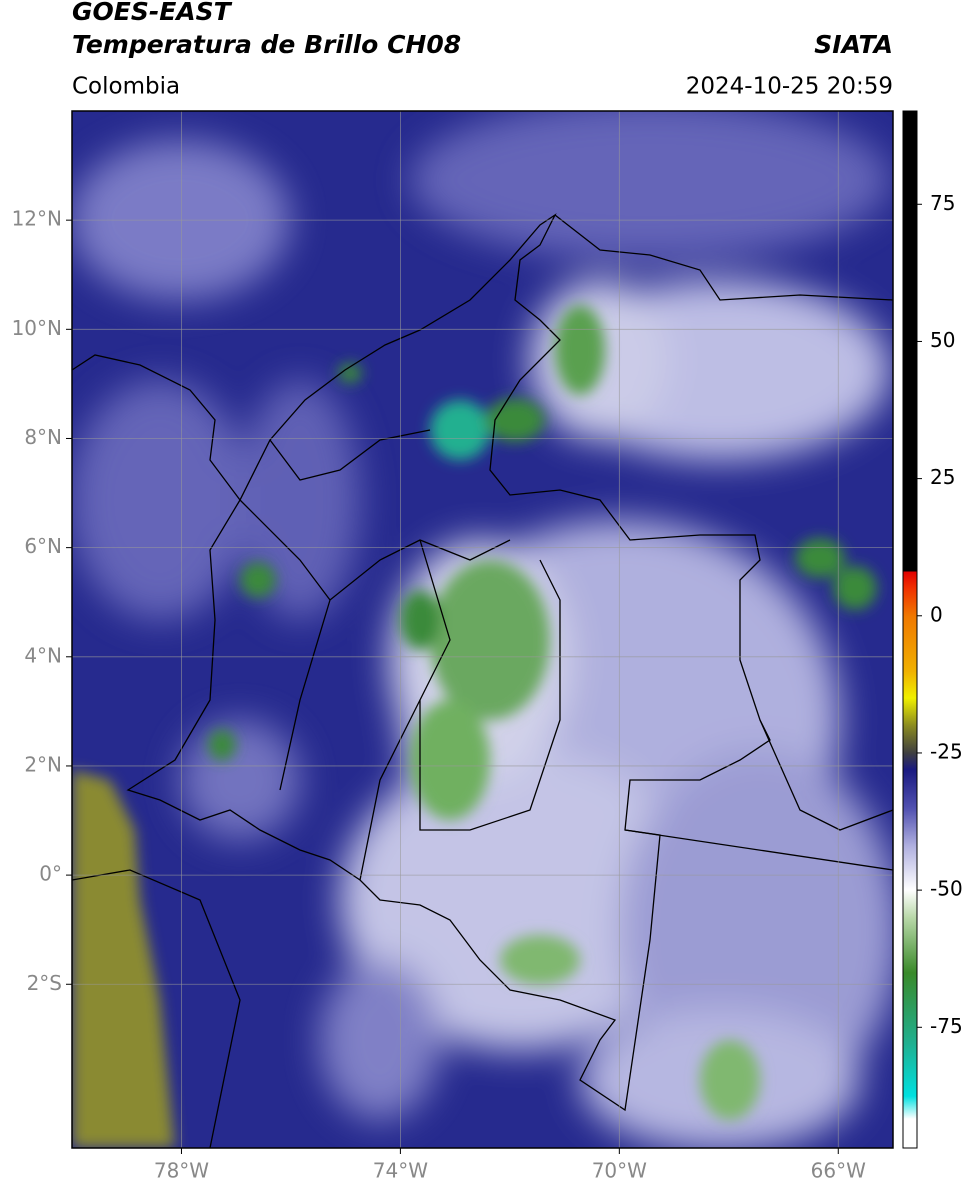 This screenshot has height=1194, width=966. What do you see at coordinates (43, 764) in the screenshot?
I see `y-tick-label: 2°N` at bounding box center [43, 764].